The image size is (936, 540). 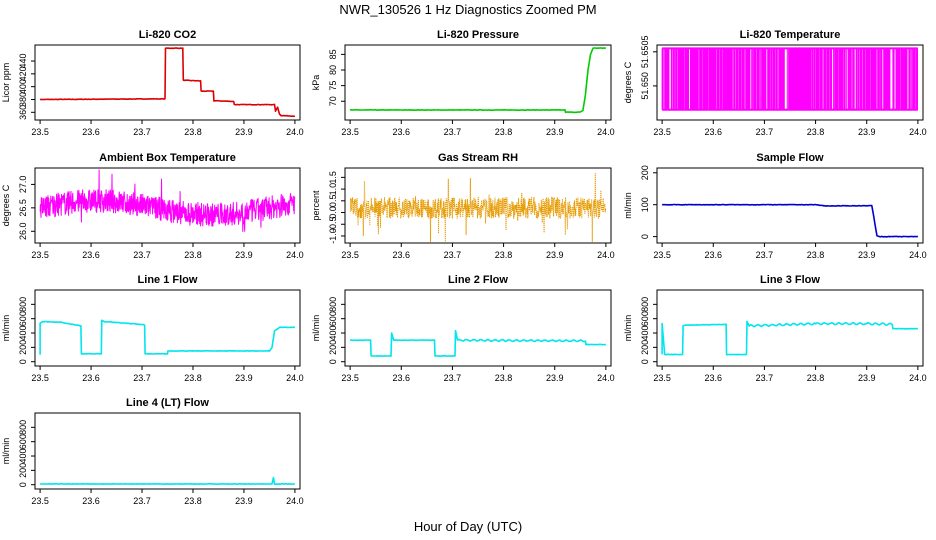 I want to click on y-tick-label: 51.650, so click(x=645, y=86).